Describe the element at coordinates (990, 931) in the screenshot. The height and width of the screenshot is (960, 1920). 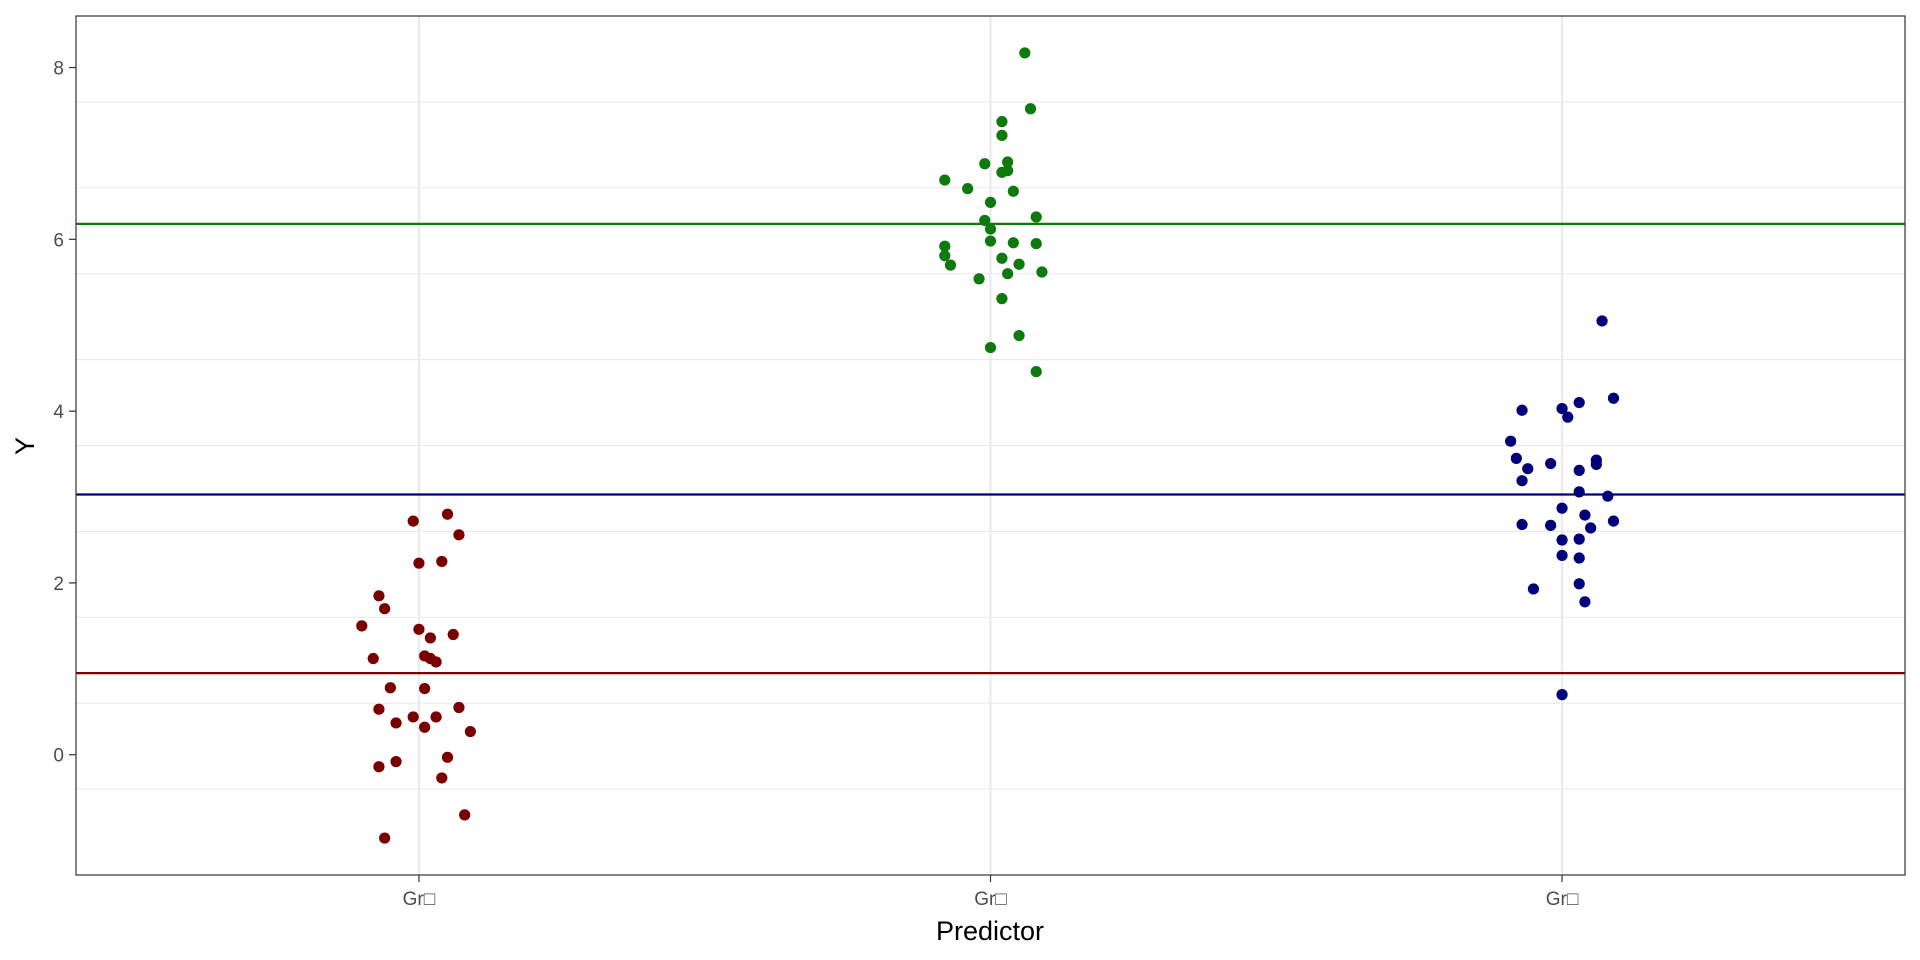
I see `x-axis-title: Predictor` at that location.